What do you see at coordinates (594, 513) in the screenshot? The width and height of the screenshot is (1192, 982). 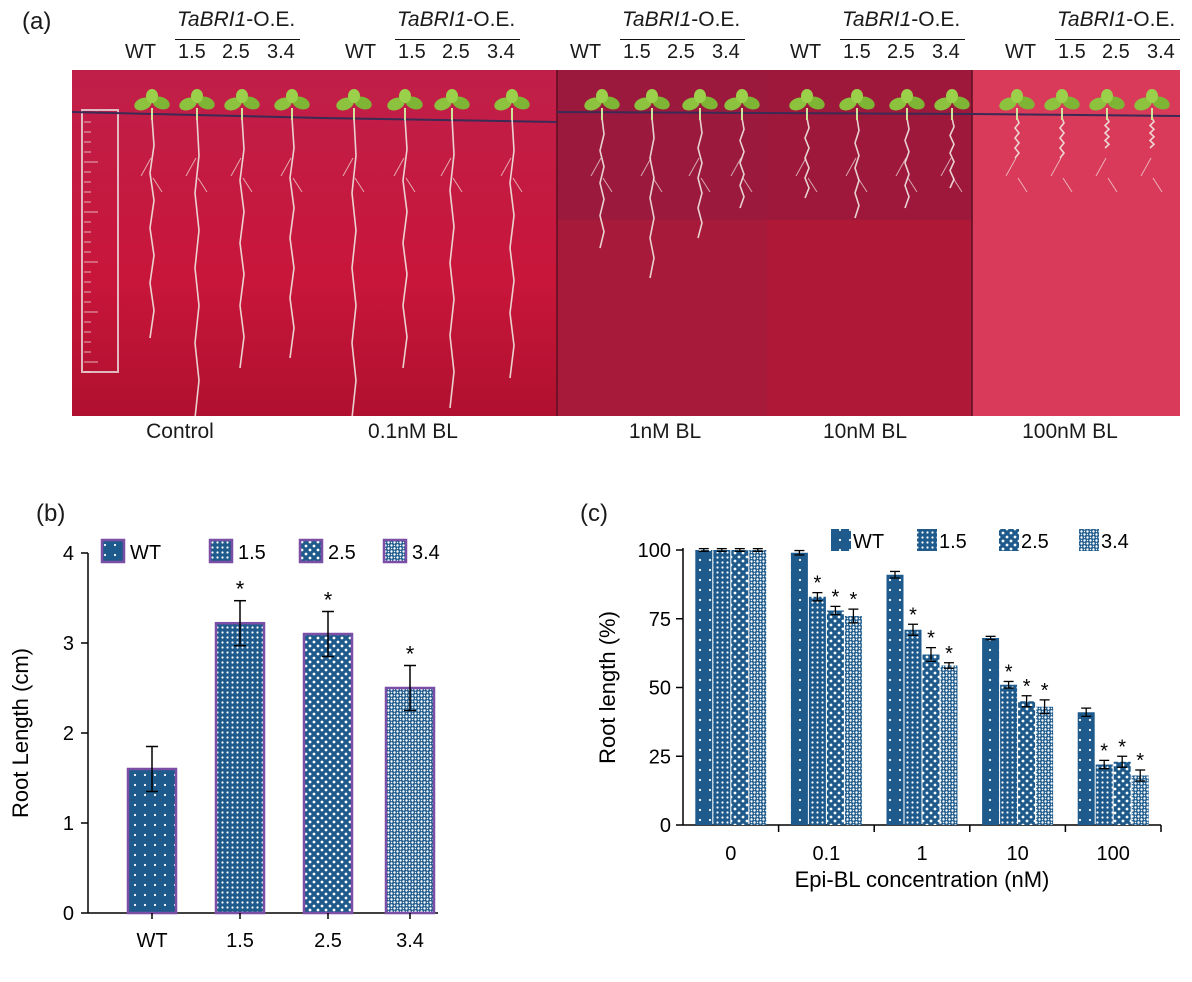 I see `panel-c-label: (c)` at bounding box center [594, 513].